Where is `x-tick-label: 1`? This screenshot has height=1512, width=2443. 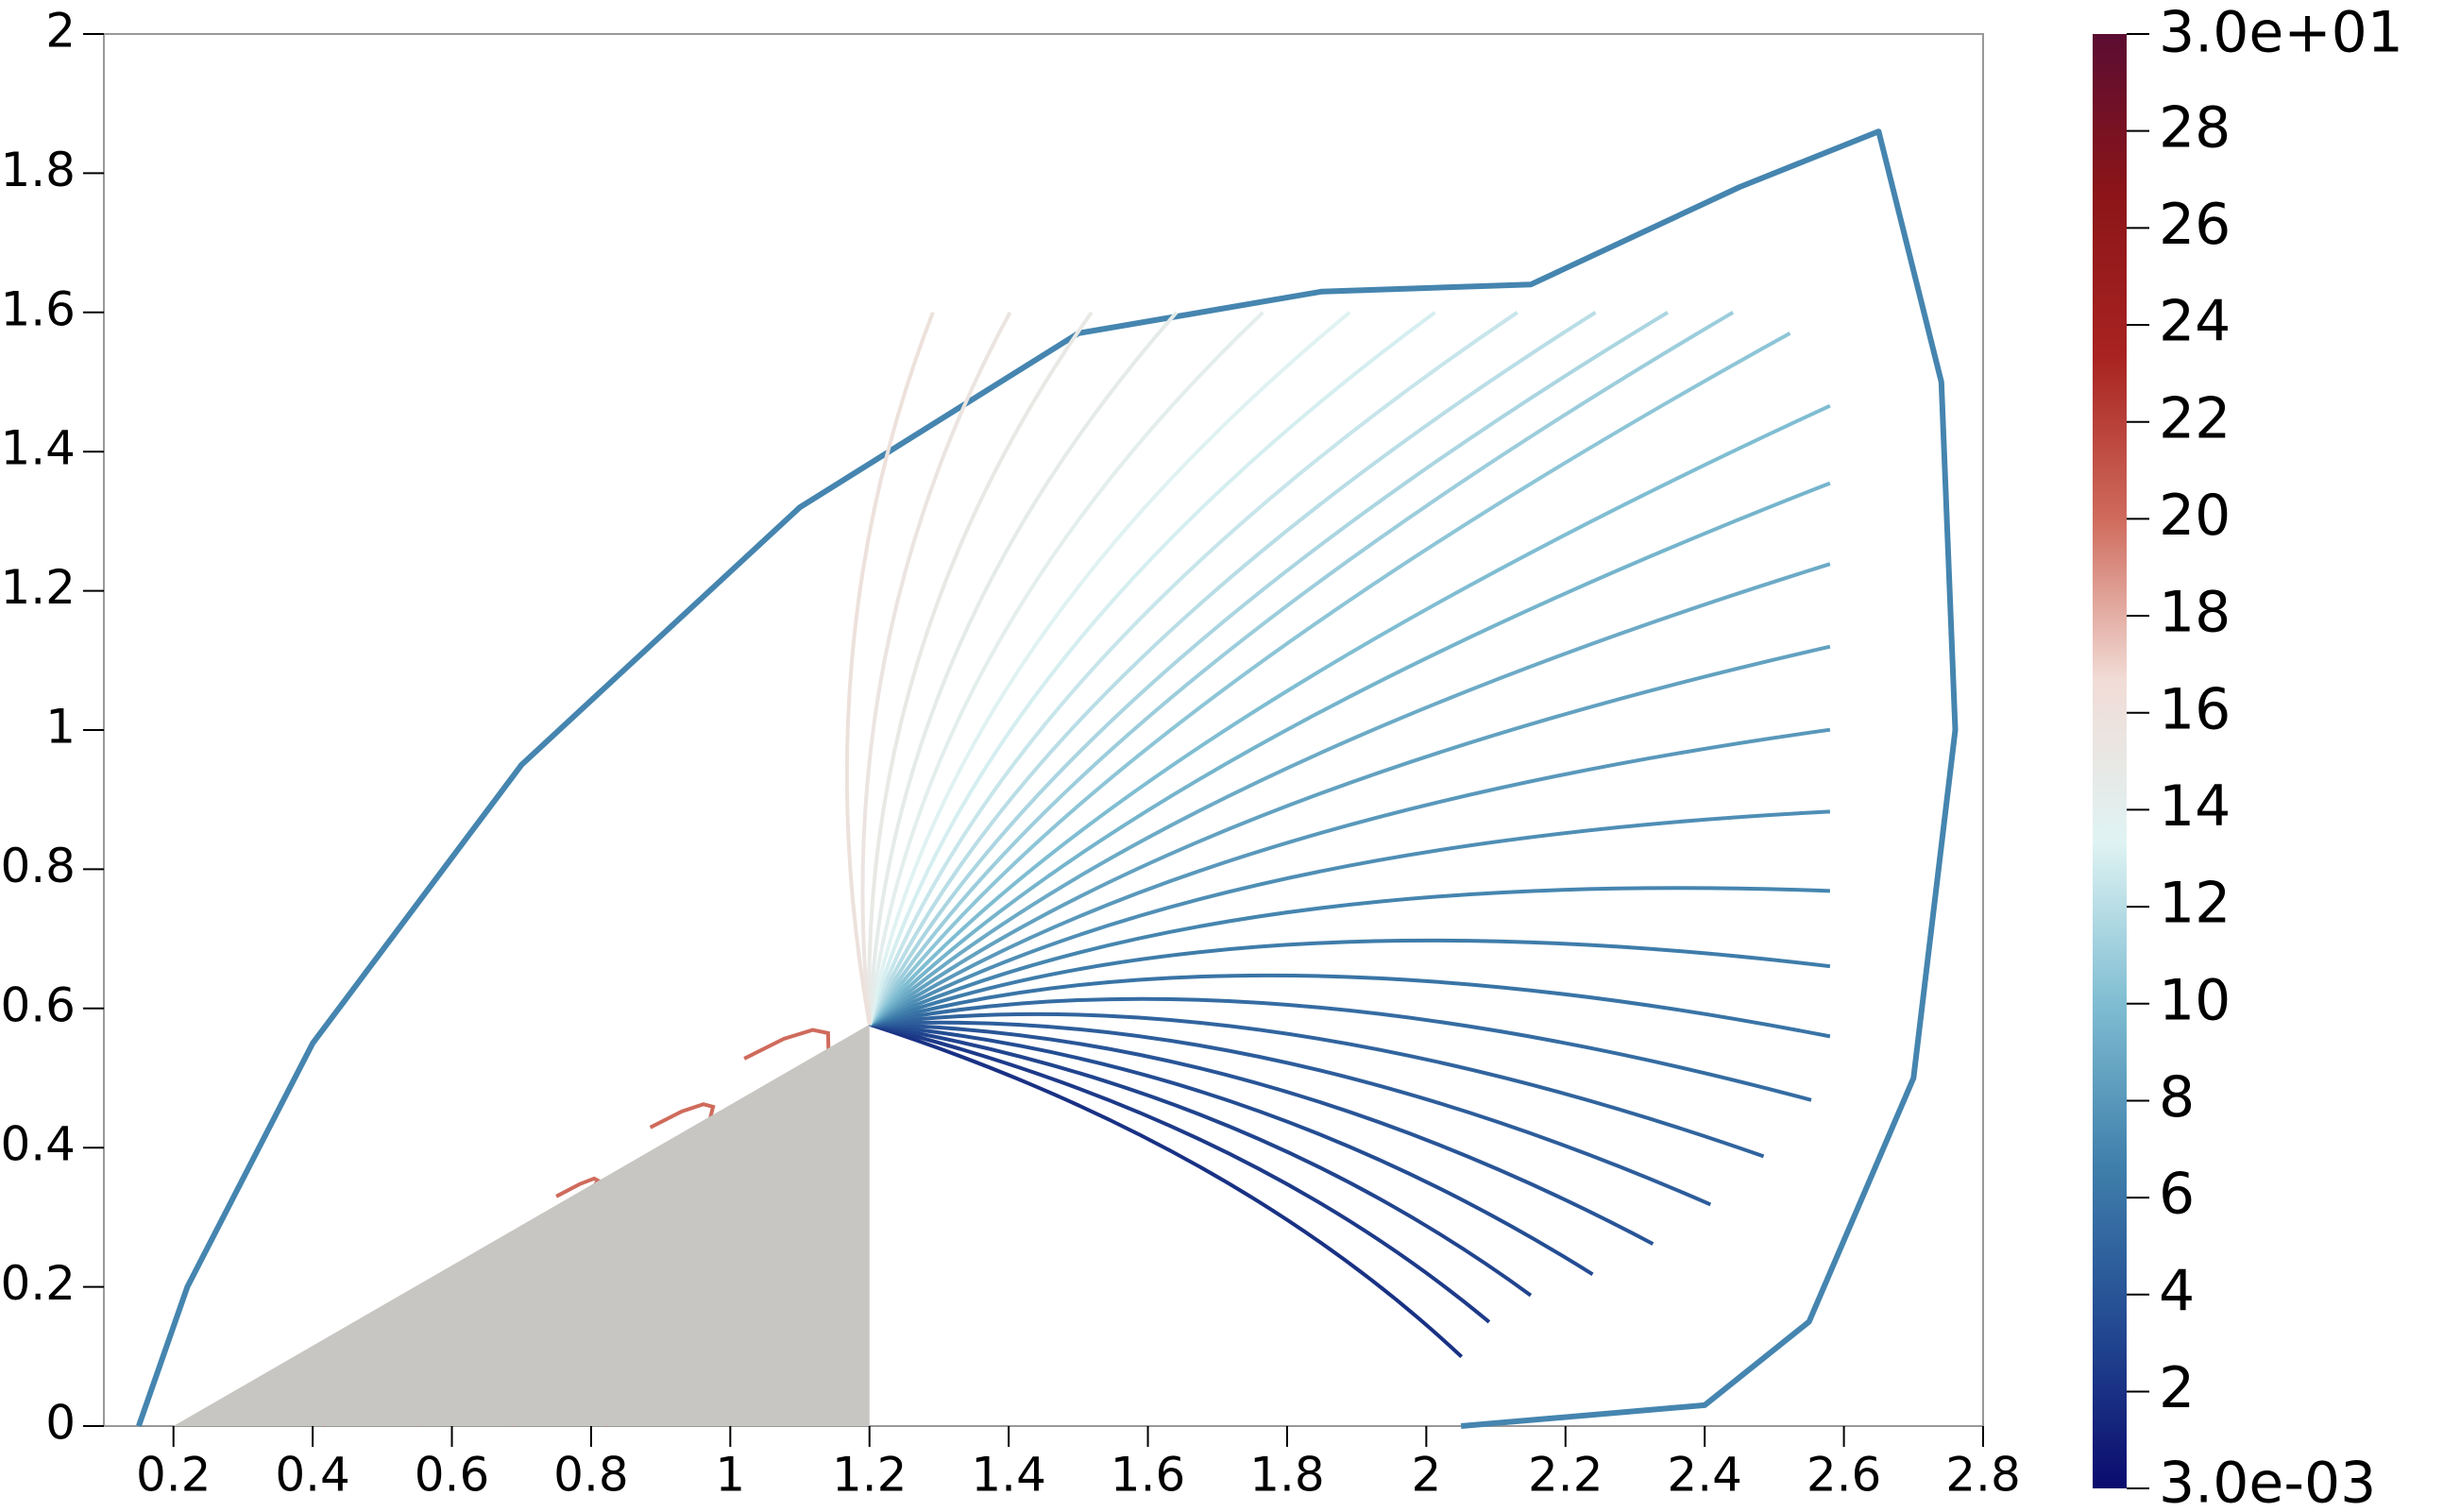
x-tick-label: 1 is located at coordinates (730, 1475).